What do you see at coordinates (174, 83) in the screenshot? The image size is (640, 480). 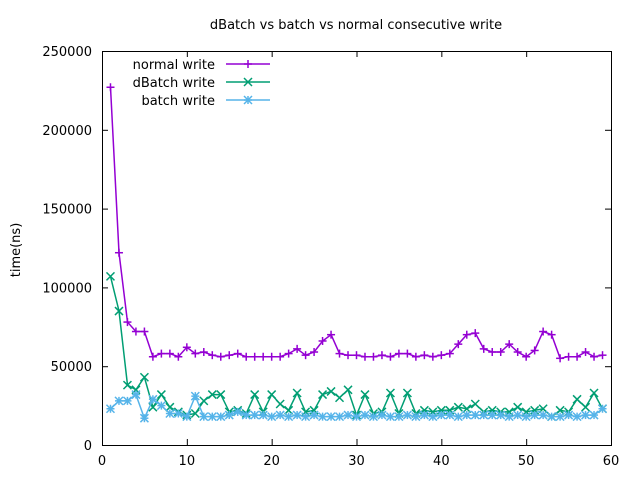 I see `legend-label: dBatch write` at bounding box center [174, 83].